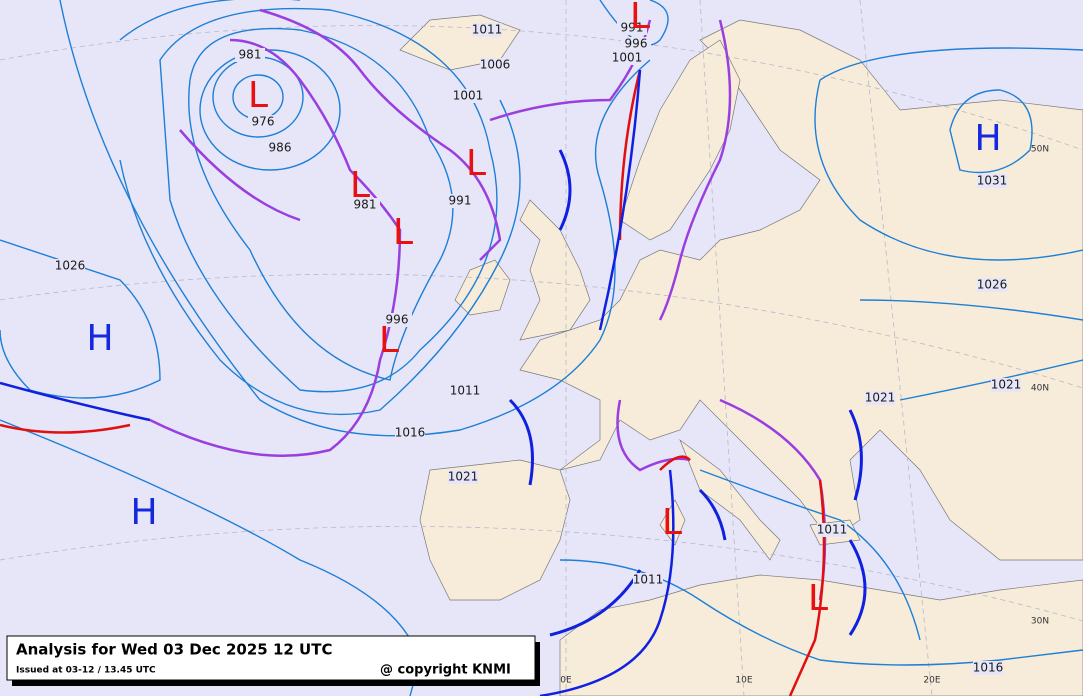 This screenshot has width=1083, height=696. I want to click on isobar-label: 1006, so click(495, 65).